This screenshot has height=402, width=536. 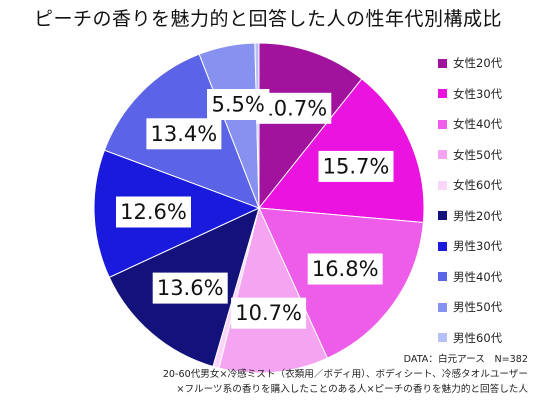 What do you see at coordinates (478, 276) in the screenshot?
I see `legend-label: 男性40代` at bounding box center [478, 276].